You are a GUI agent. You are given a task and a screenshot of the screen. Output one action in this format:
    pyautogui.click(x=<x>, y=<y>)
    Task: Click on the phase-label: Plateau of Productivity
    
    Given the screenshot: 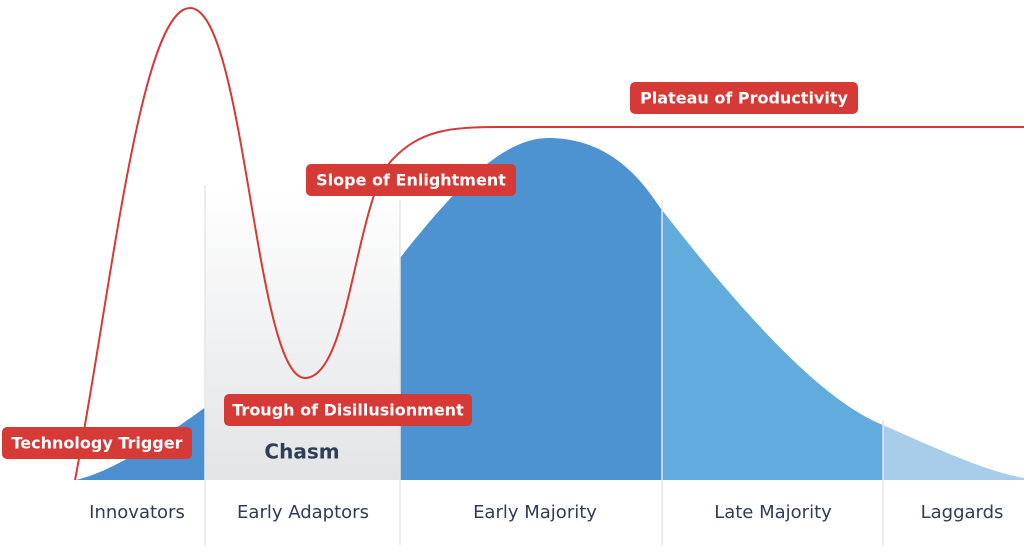 What is the action you would take?
    pyautogui.click(x=744, y=98)
    